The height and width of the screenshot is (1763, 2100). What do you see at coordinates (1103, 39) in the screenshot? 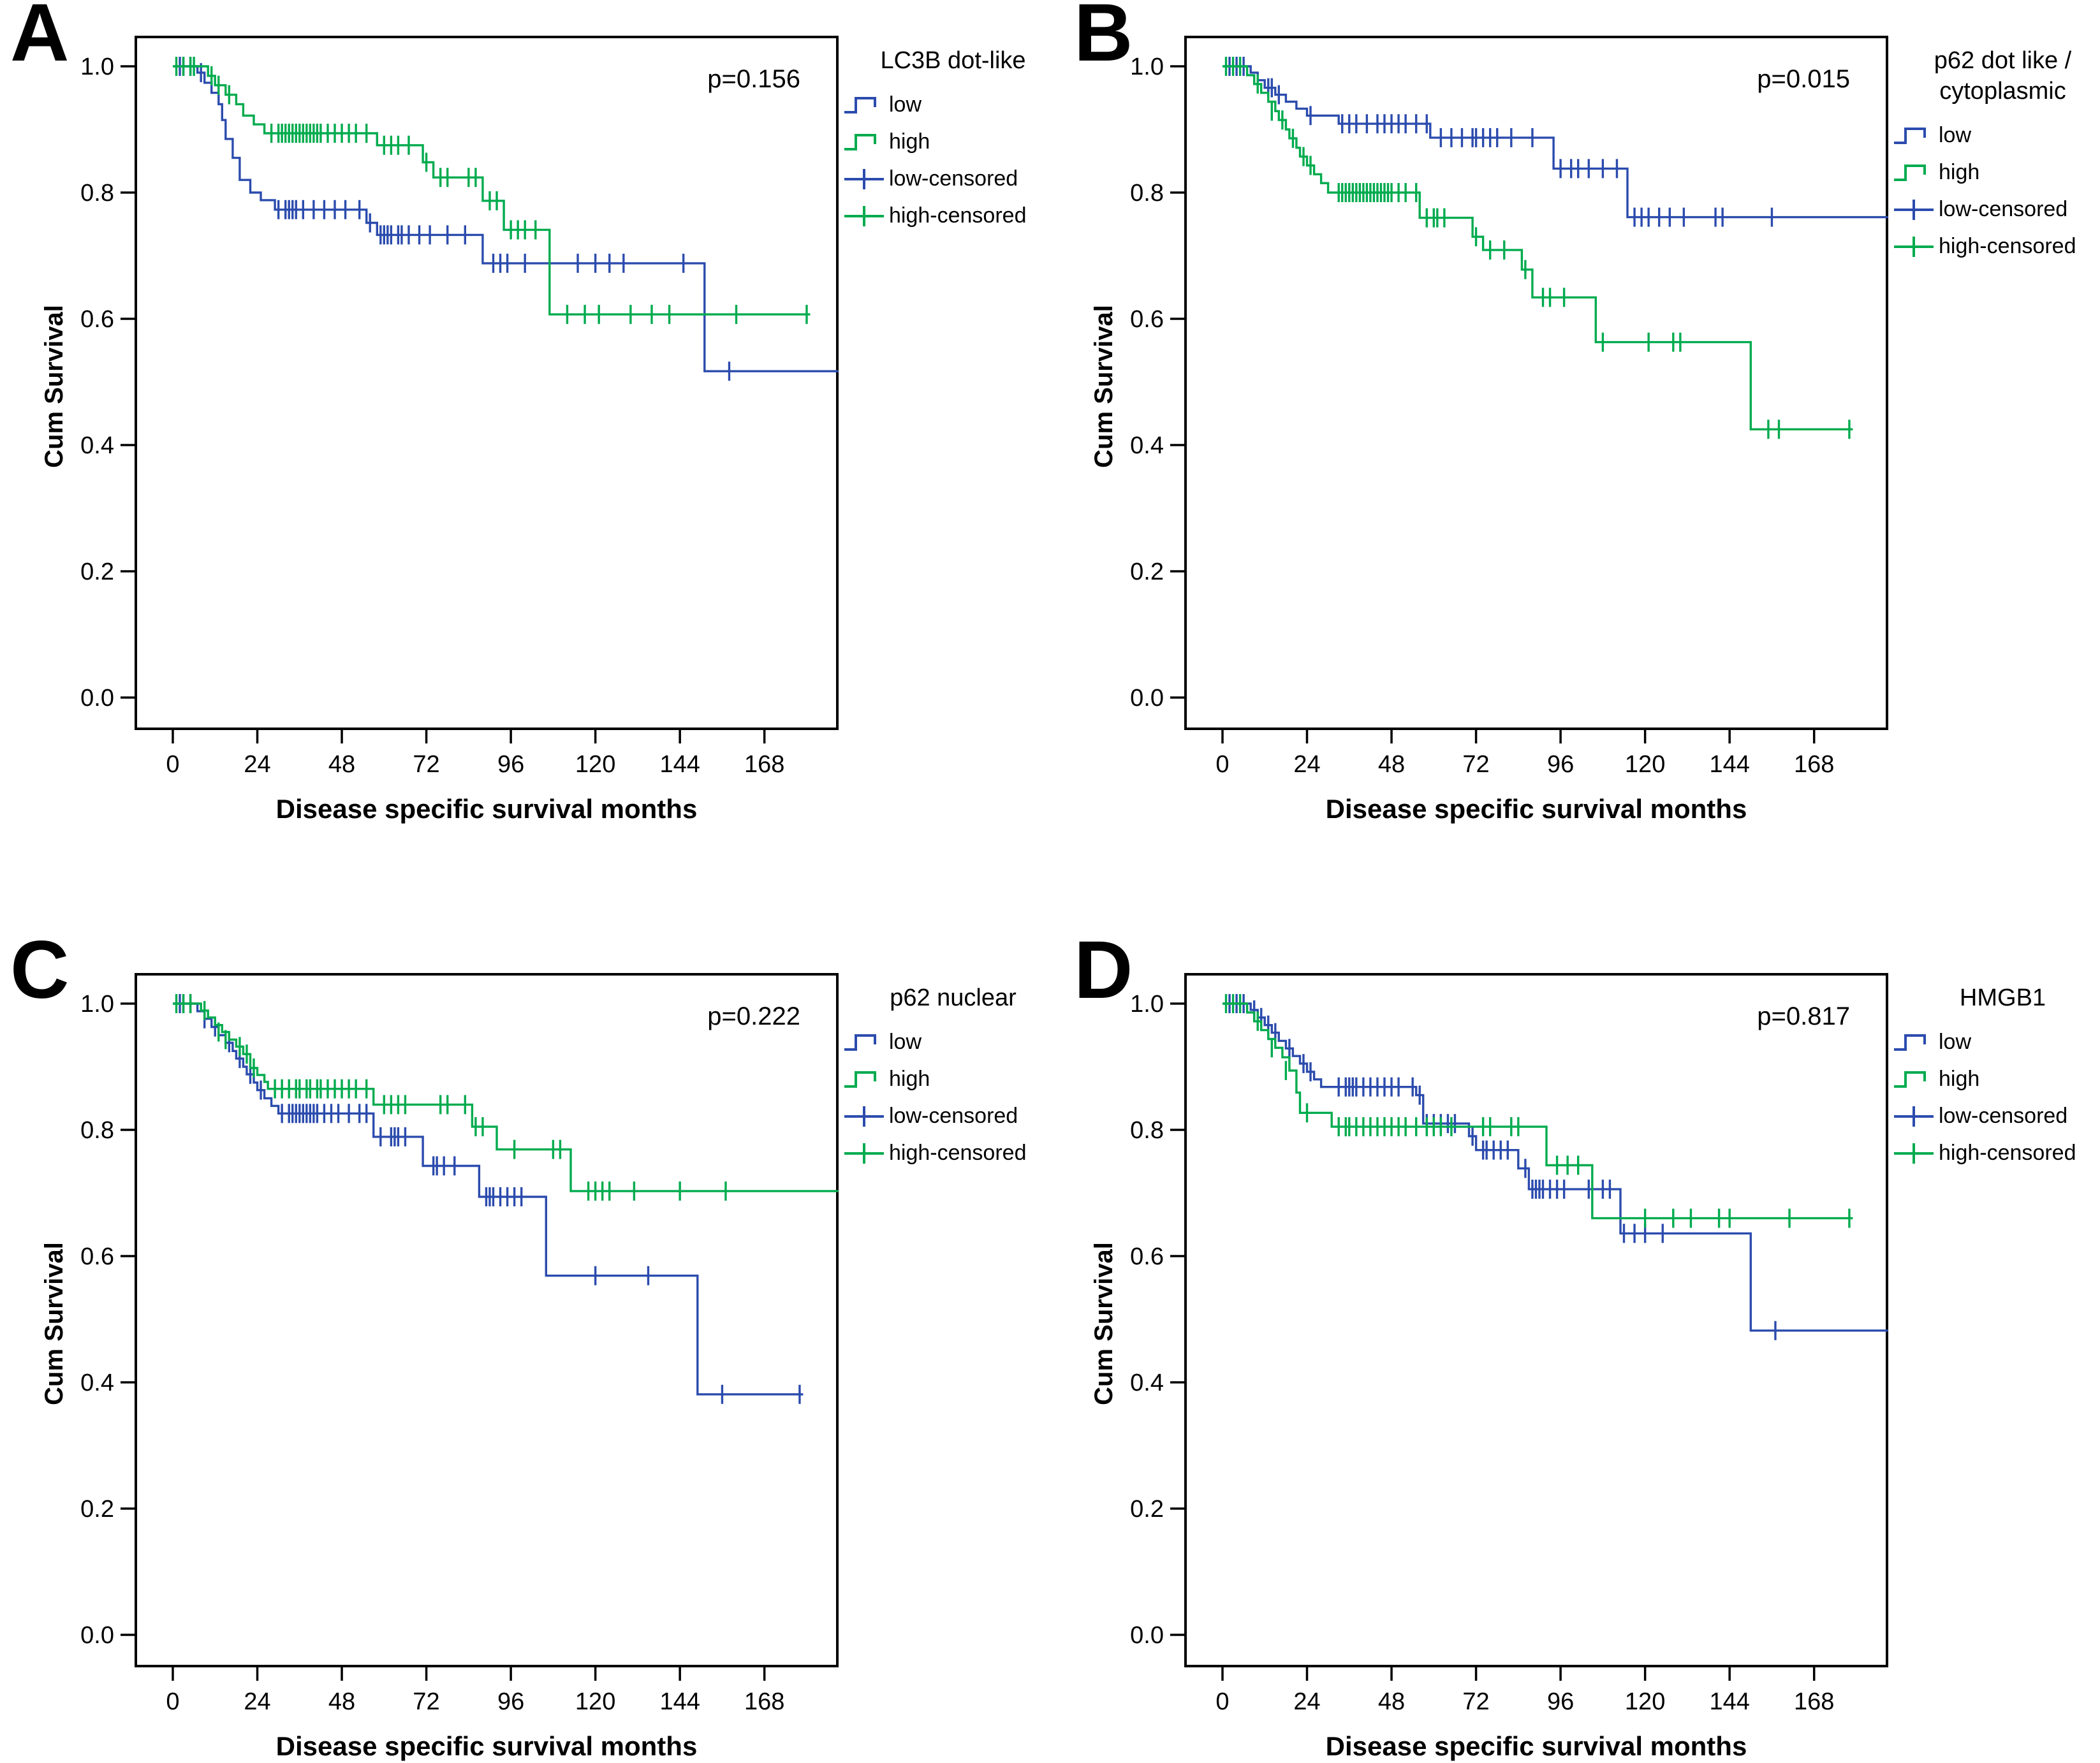
I see `panel-letter: B` at bounding box center [1103, 39].